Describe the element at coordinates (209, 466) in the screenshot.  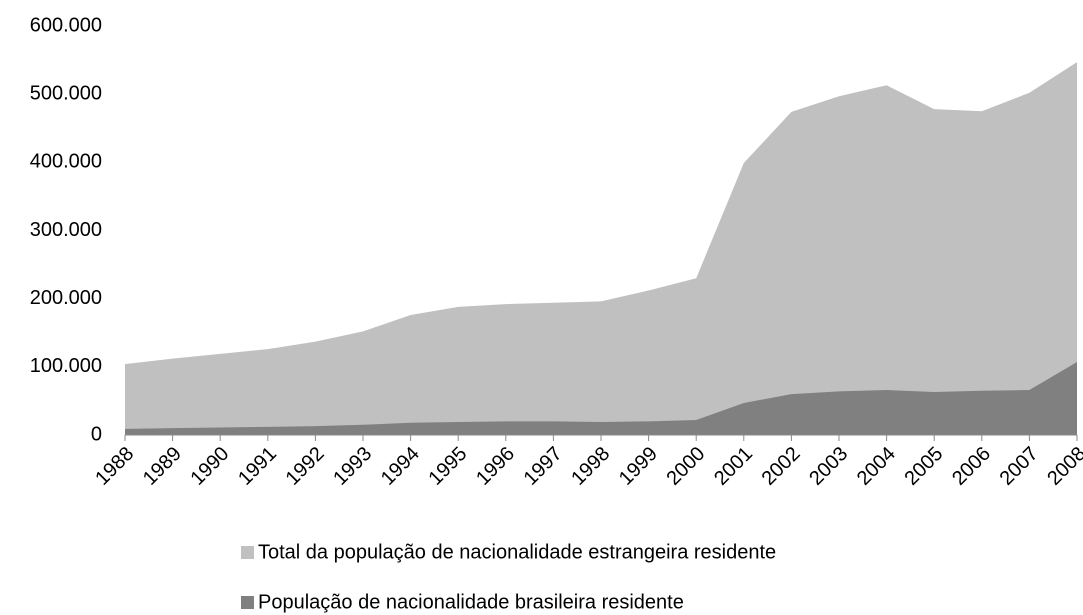
I see `x-tick-label: 1990` at that location.